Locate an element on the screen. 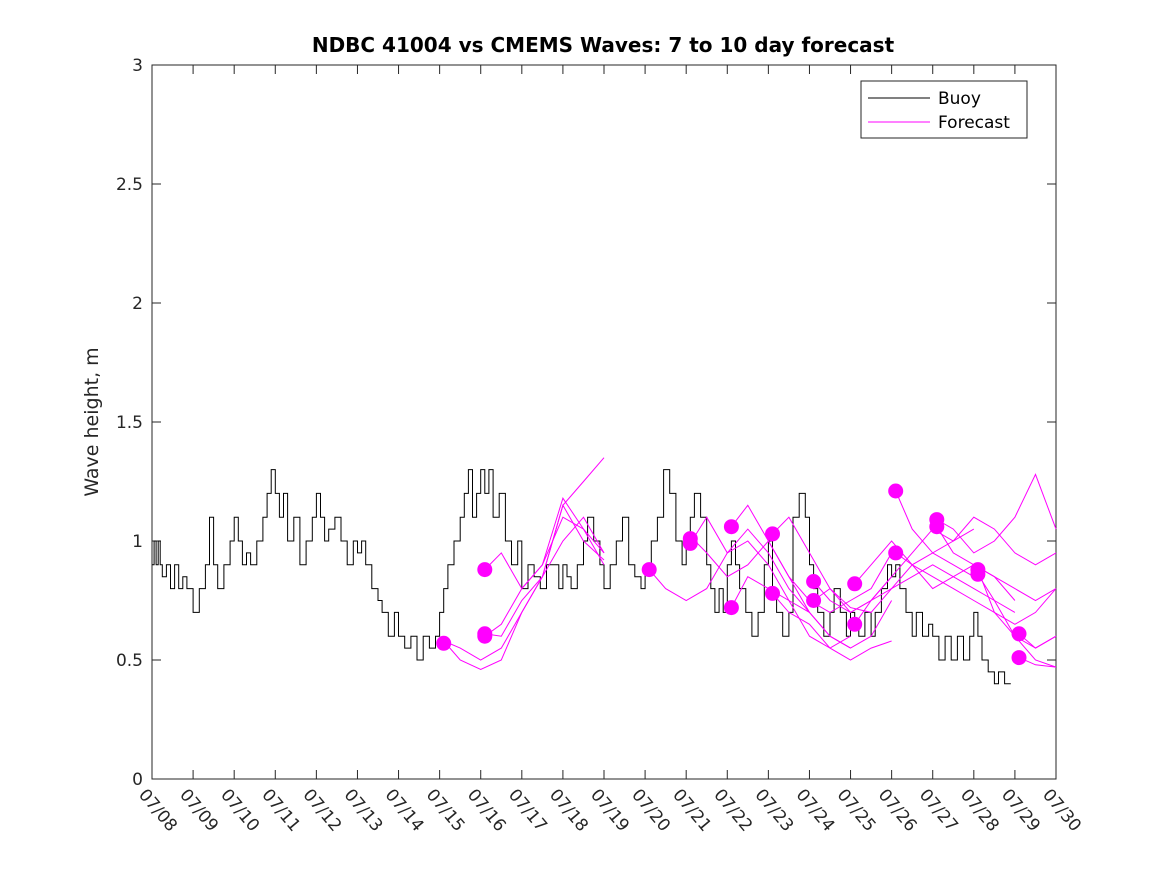 The width and height of the screenshot is (1167, 875). y-axis-label: Wave height, m is located at coordinates (92, 421).